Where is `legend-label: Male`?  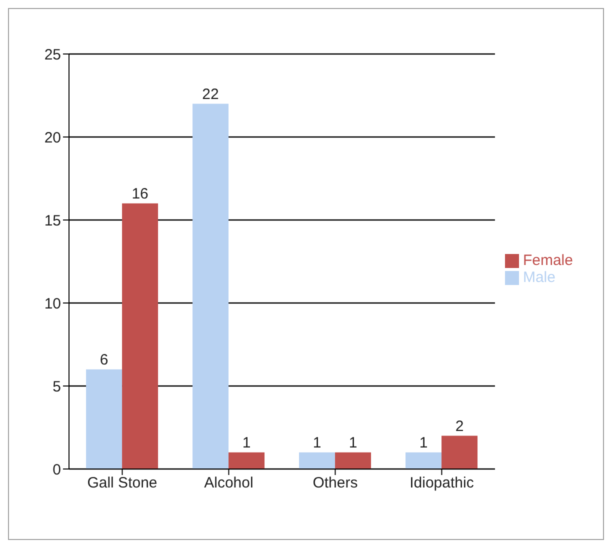 legend-label: Male is located at coordinates (539, 277).